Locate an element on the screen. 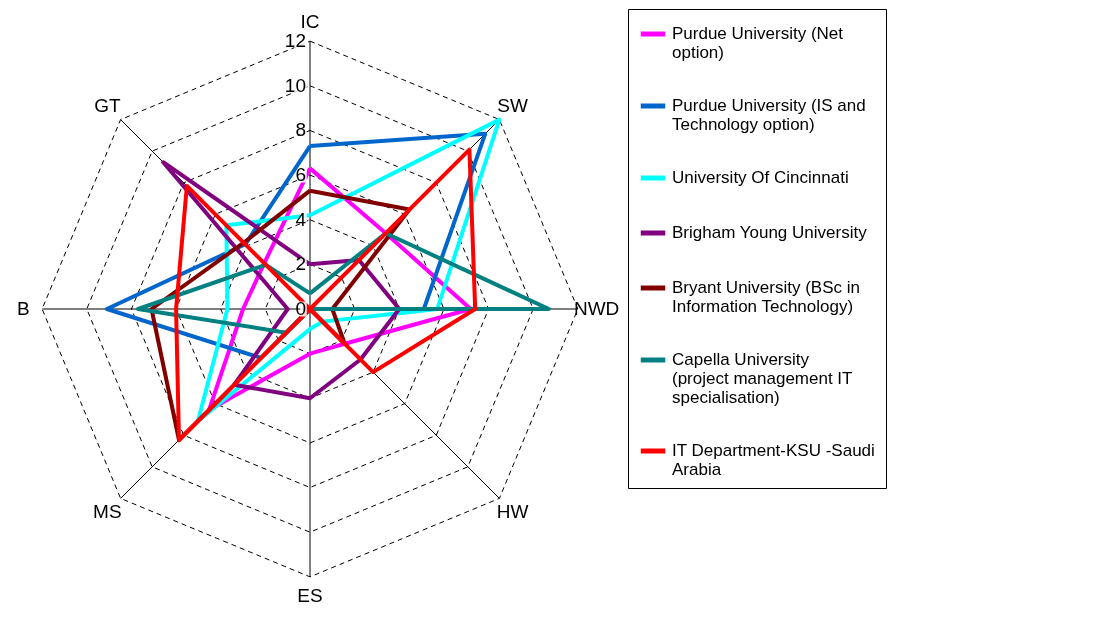 The width and height of the screenshot is (1112, 634). legend-label: Brigham Young University is located at coordinates (770, 232).